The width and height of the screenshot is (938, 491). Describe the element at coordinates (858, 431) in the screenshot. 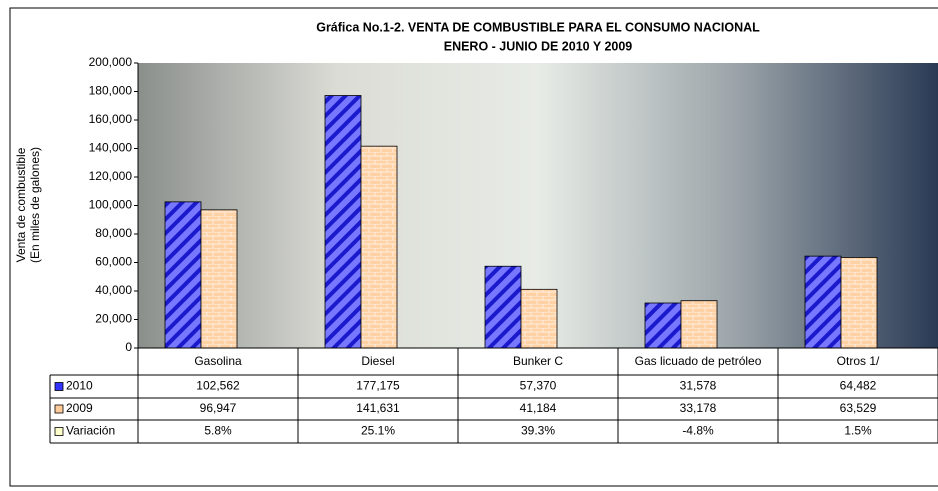

I see `table-value: 1.5%` at that location.